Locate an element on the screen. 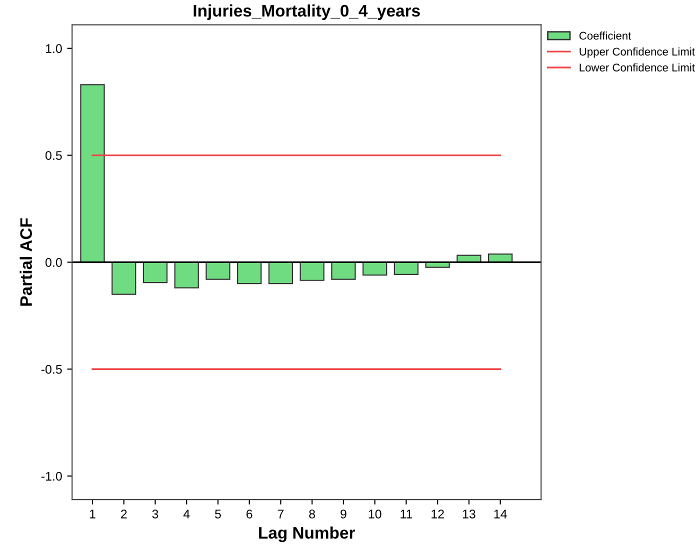 The height and width of the screenshot is (552, 700). x-tick-label: 3 is located at coordinates (155, 514).